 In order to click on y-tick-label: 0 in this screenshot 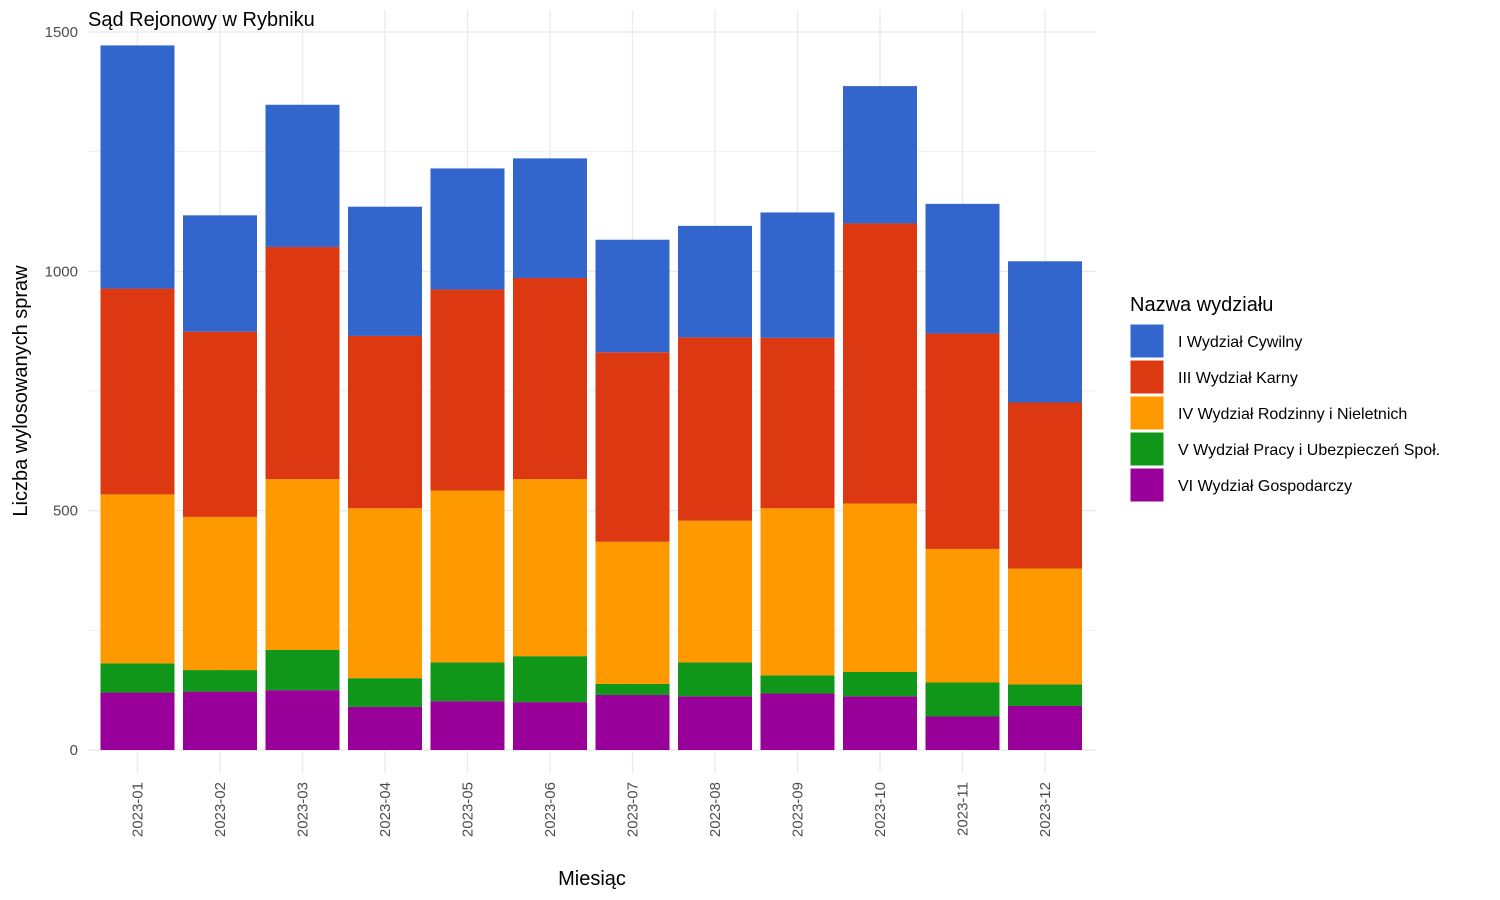, I will do `click(74, 750)`.